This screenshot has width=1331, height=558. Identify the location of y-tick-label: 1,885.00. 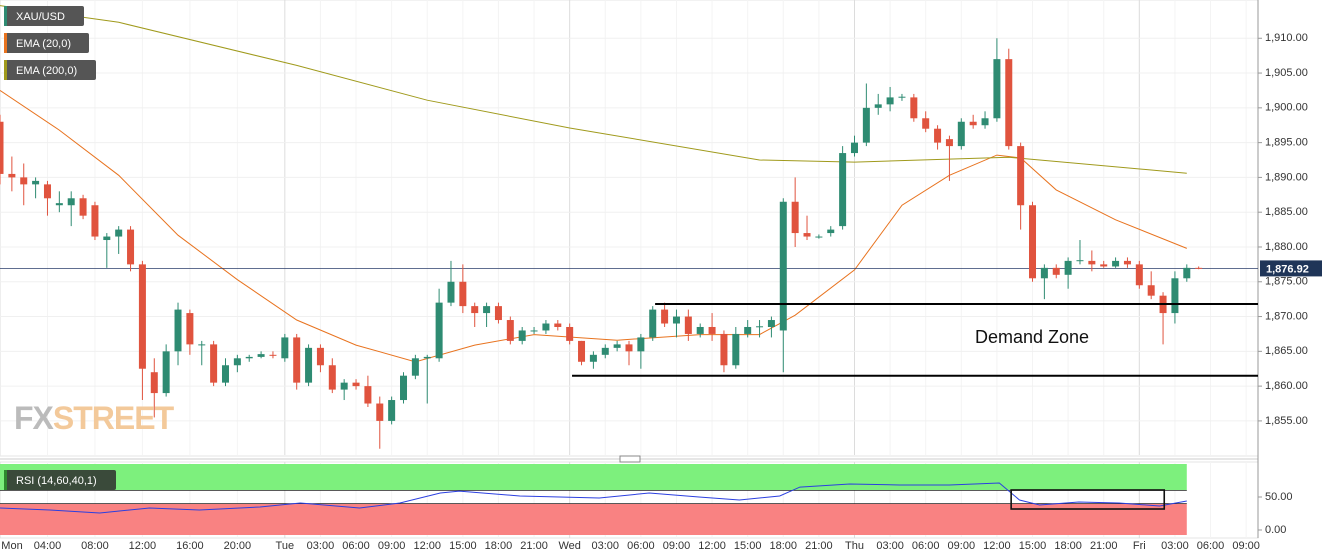
(1286, 212).